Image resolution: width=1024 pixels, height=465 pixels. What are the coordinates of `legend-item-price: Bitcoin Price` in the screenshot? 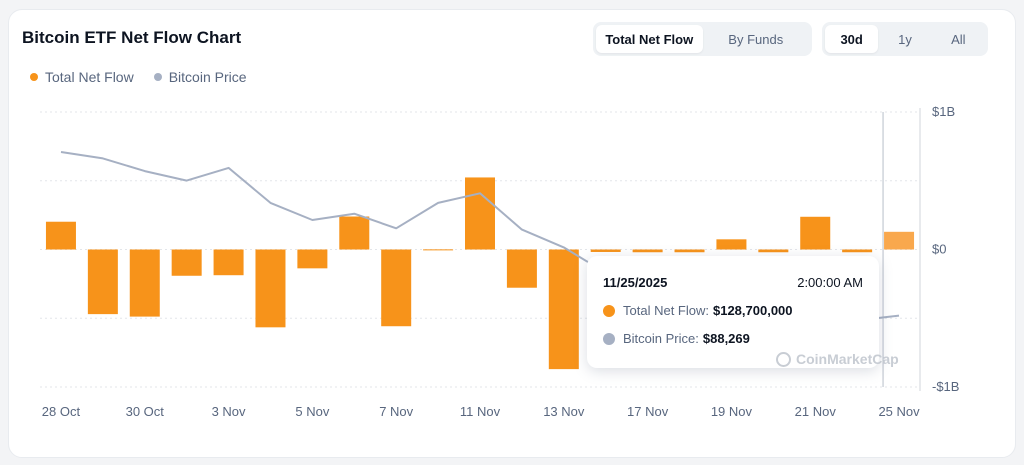 It's located at (200, 77).